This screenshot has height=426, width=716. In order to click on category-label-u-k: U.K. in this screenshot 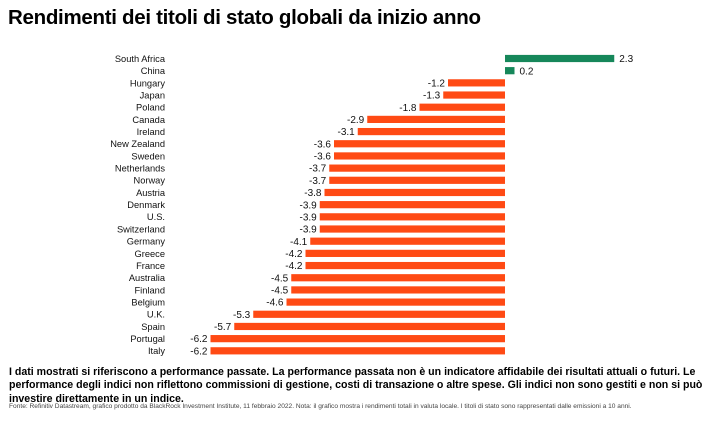, I will do `click(156, 315)`.